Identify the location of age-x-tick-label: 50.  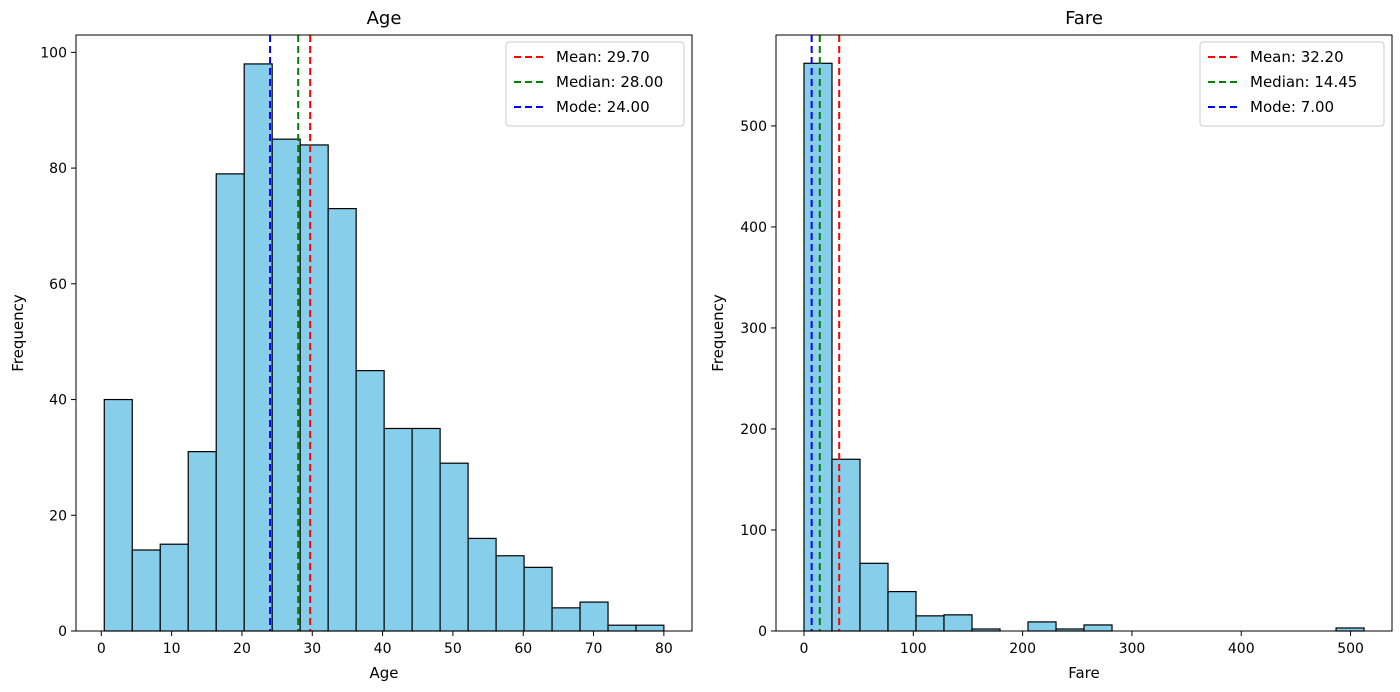
(453, 649).